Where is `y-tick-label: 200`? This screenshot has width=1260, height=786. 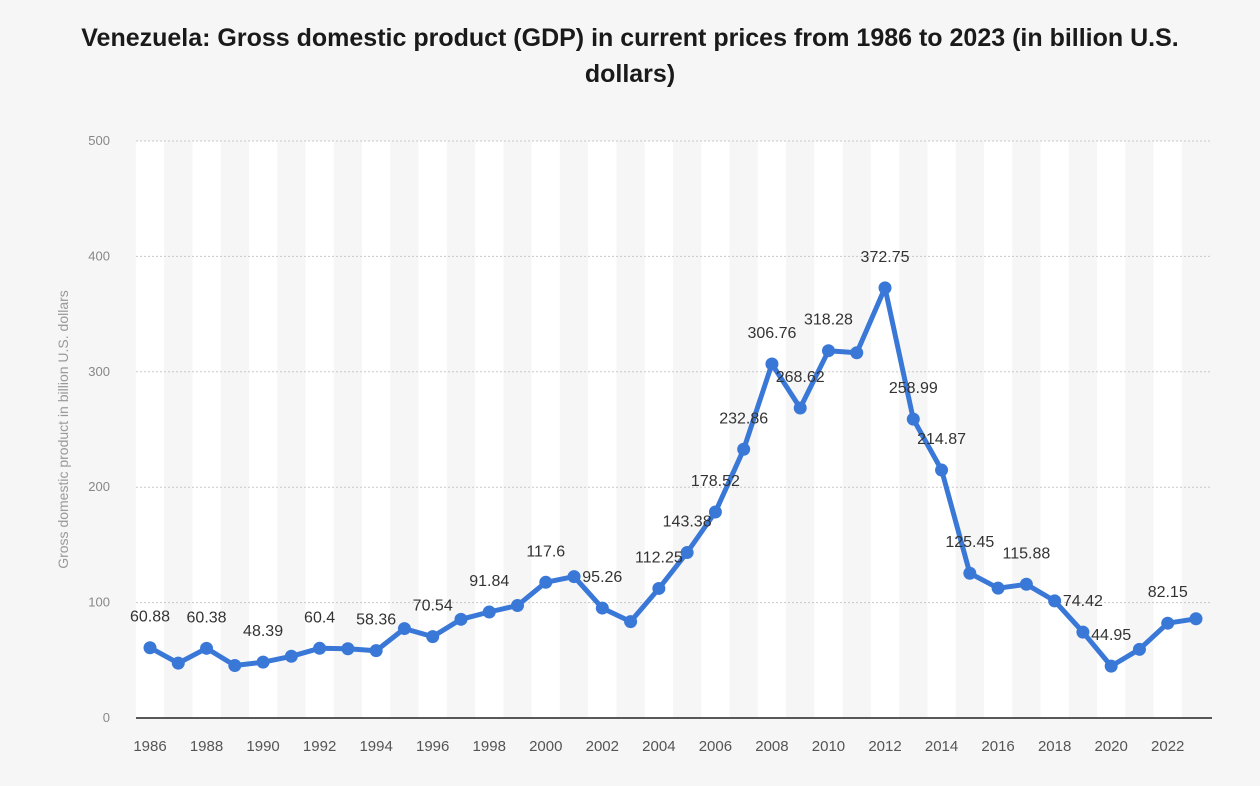
y-tick-label: 200 is located at coordinates (99, 486).